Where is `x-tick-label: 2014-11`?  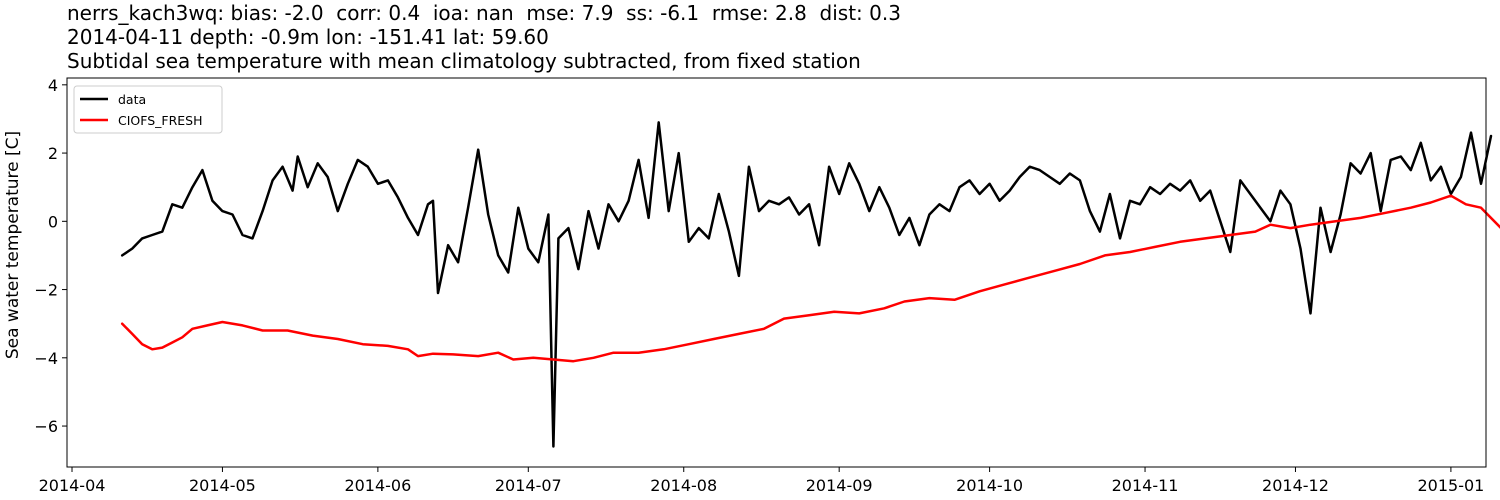 x-tick-label: 2014-11 is located at coordinates (1145, 485).